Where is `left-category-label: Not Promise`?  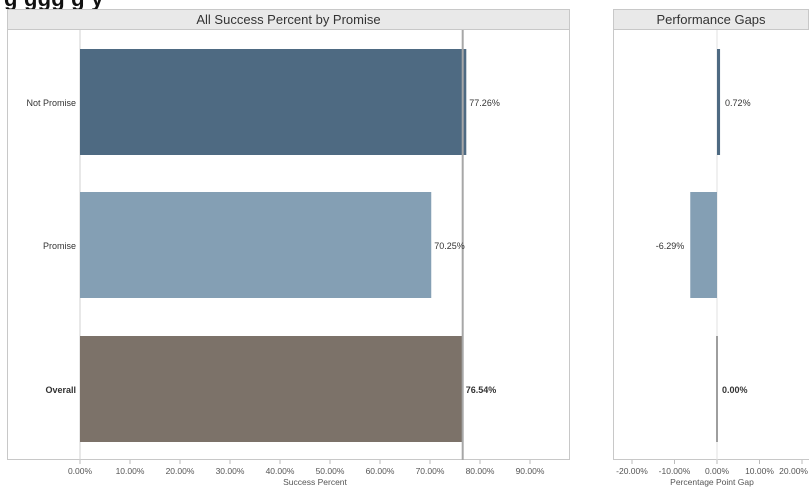 left-category-label: Not Promise is located at coordinates (51, 103).